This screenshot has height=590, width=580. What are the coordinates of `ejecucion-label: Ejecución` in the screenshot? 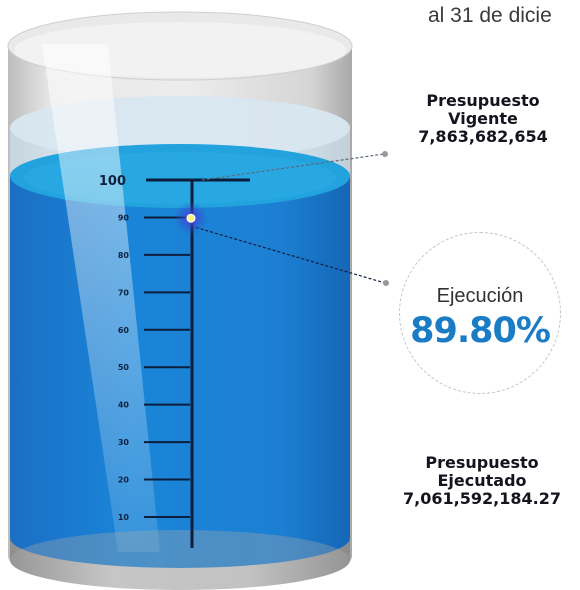 It's located at (480, 296).